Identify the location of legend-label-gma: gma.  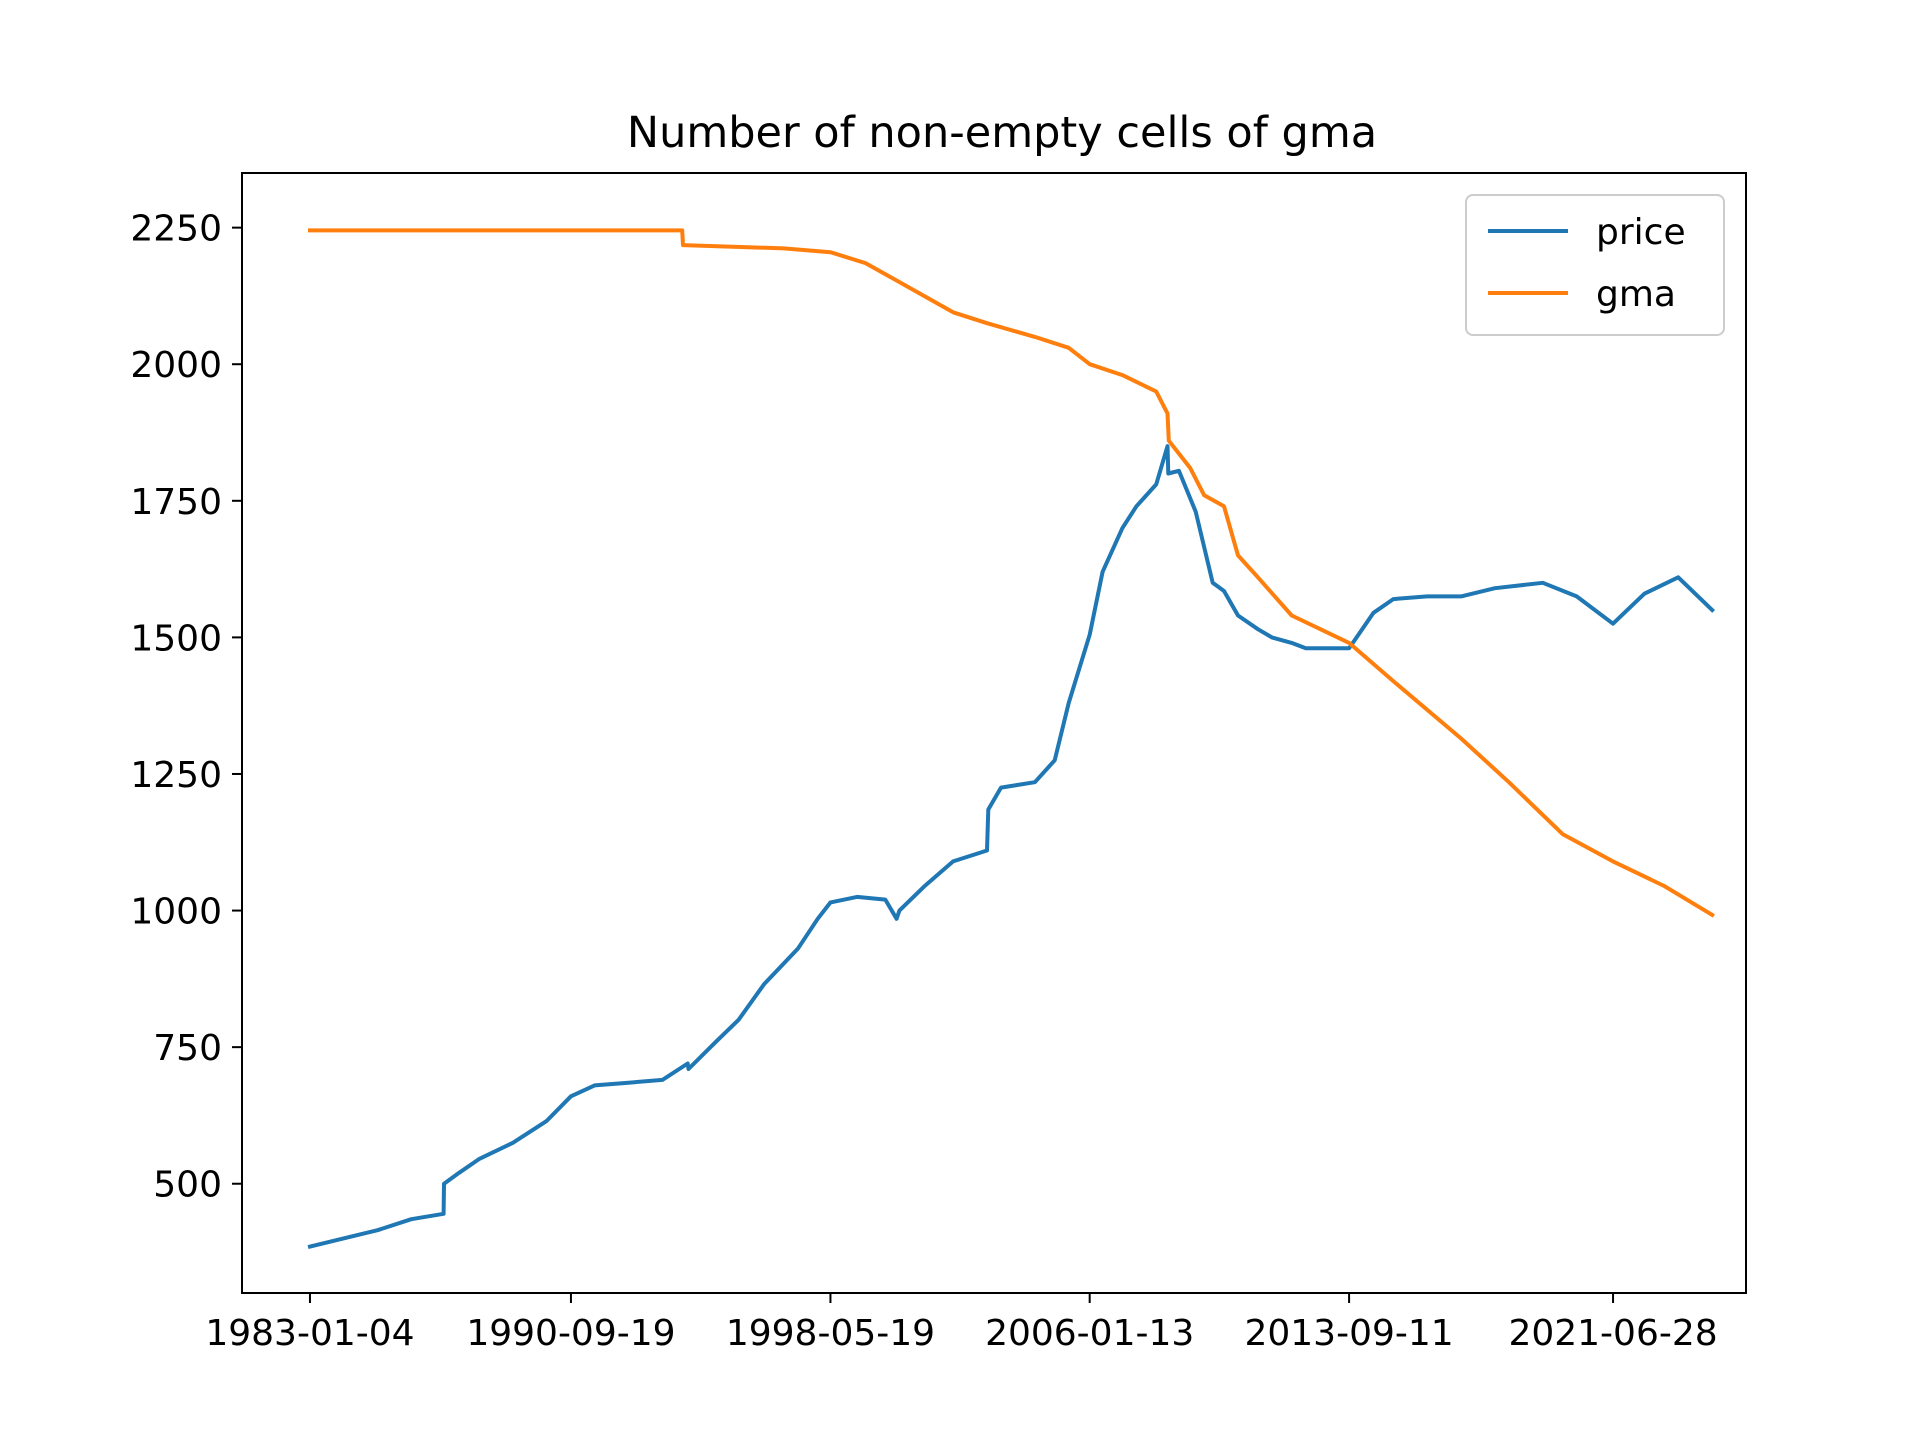
(1636, 294).